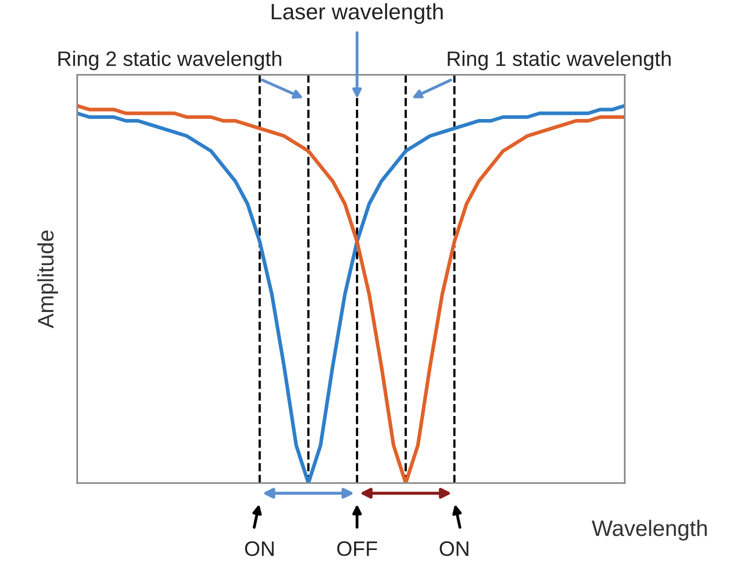 The image size is (735, 571). What do you see at coordinates (170, 60) in the screenshot?
I see `text: Ring 2 static wavelength` at bounding box center [170, 60].